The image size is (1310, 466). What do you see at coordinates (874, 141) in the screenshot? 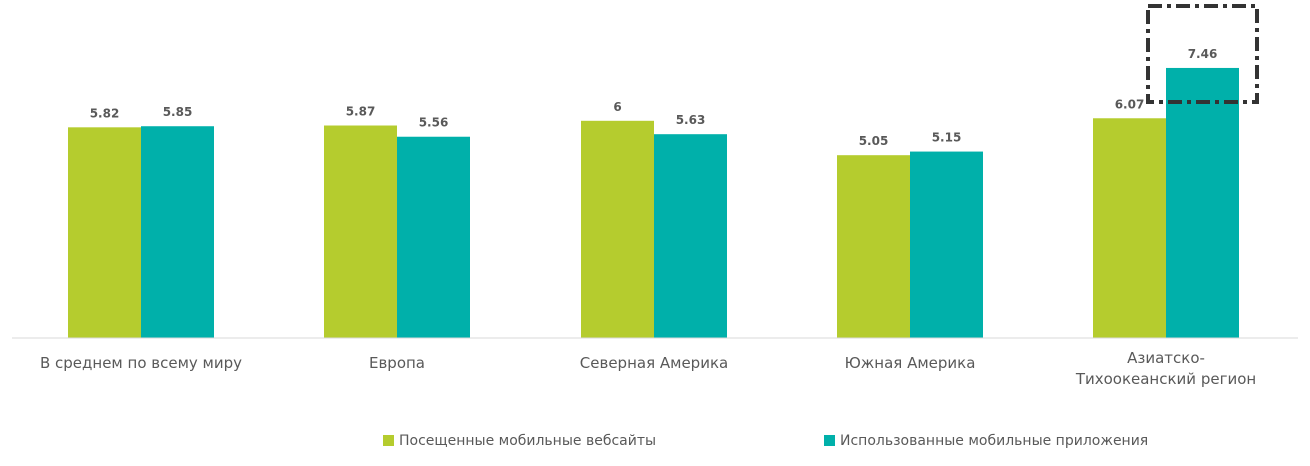
I see `value-label-series0-cat3: 5.05` at bounding box center [874, 141].